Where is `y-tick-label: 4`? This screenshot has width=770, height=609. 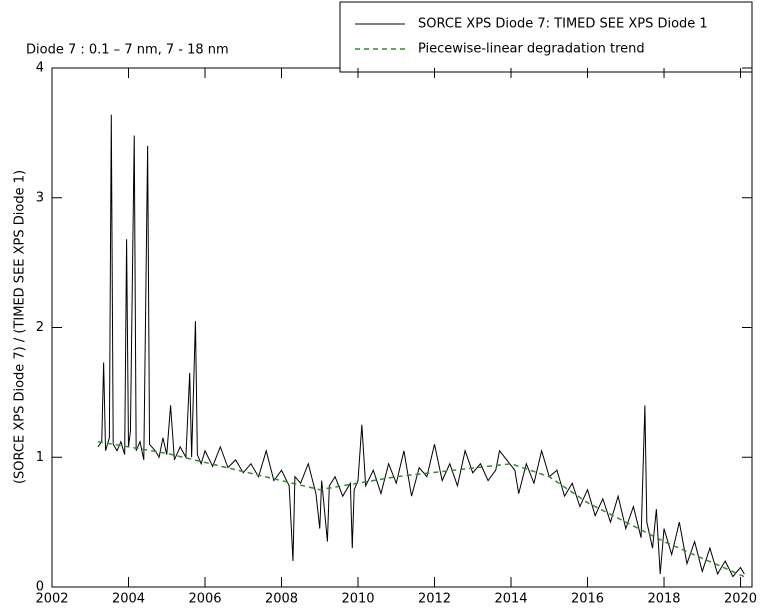 y-tick-label: 4 is located at coordinates (40, 68).